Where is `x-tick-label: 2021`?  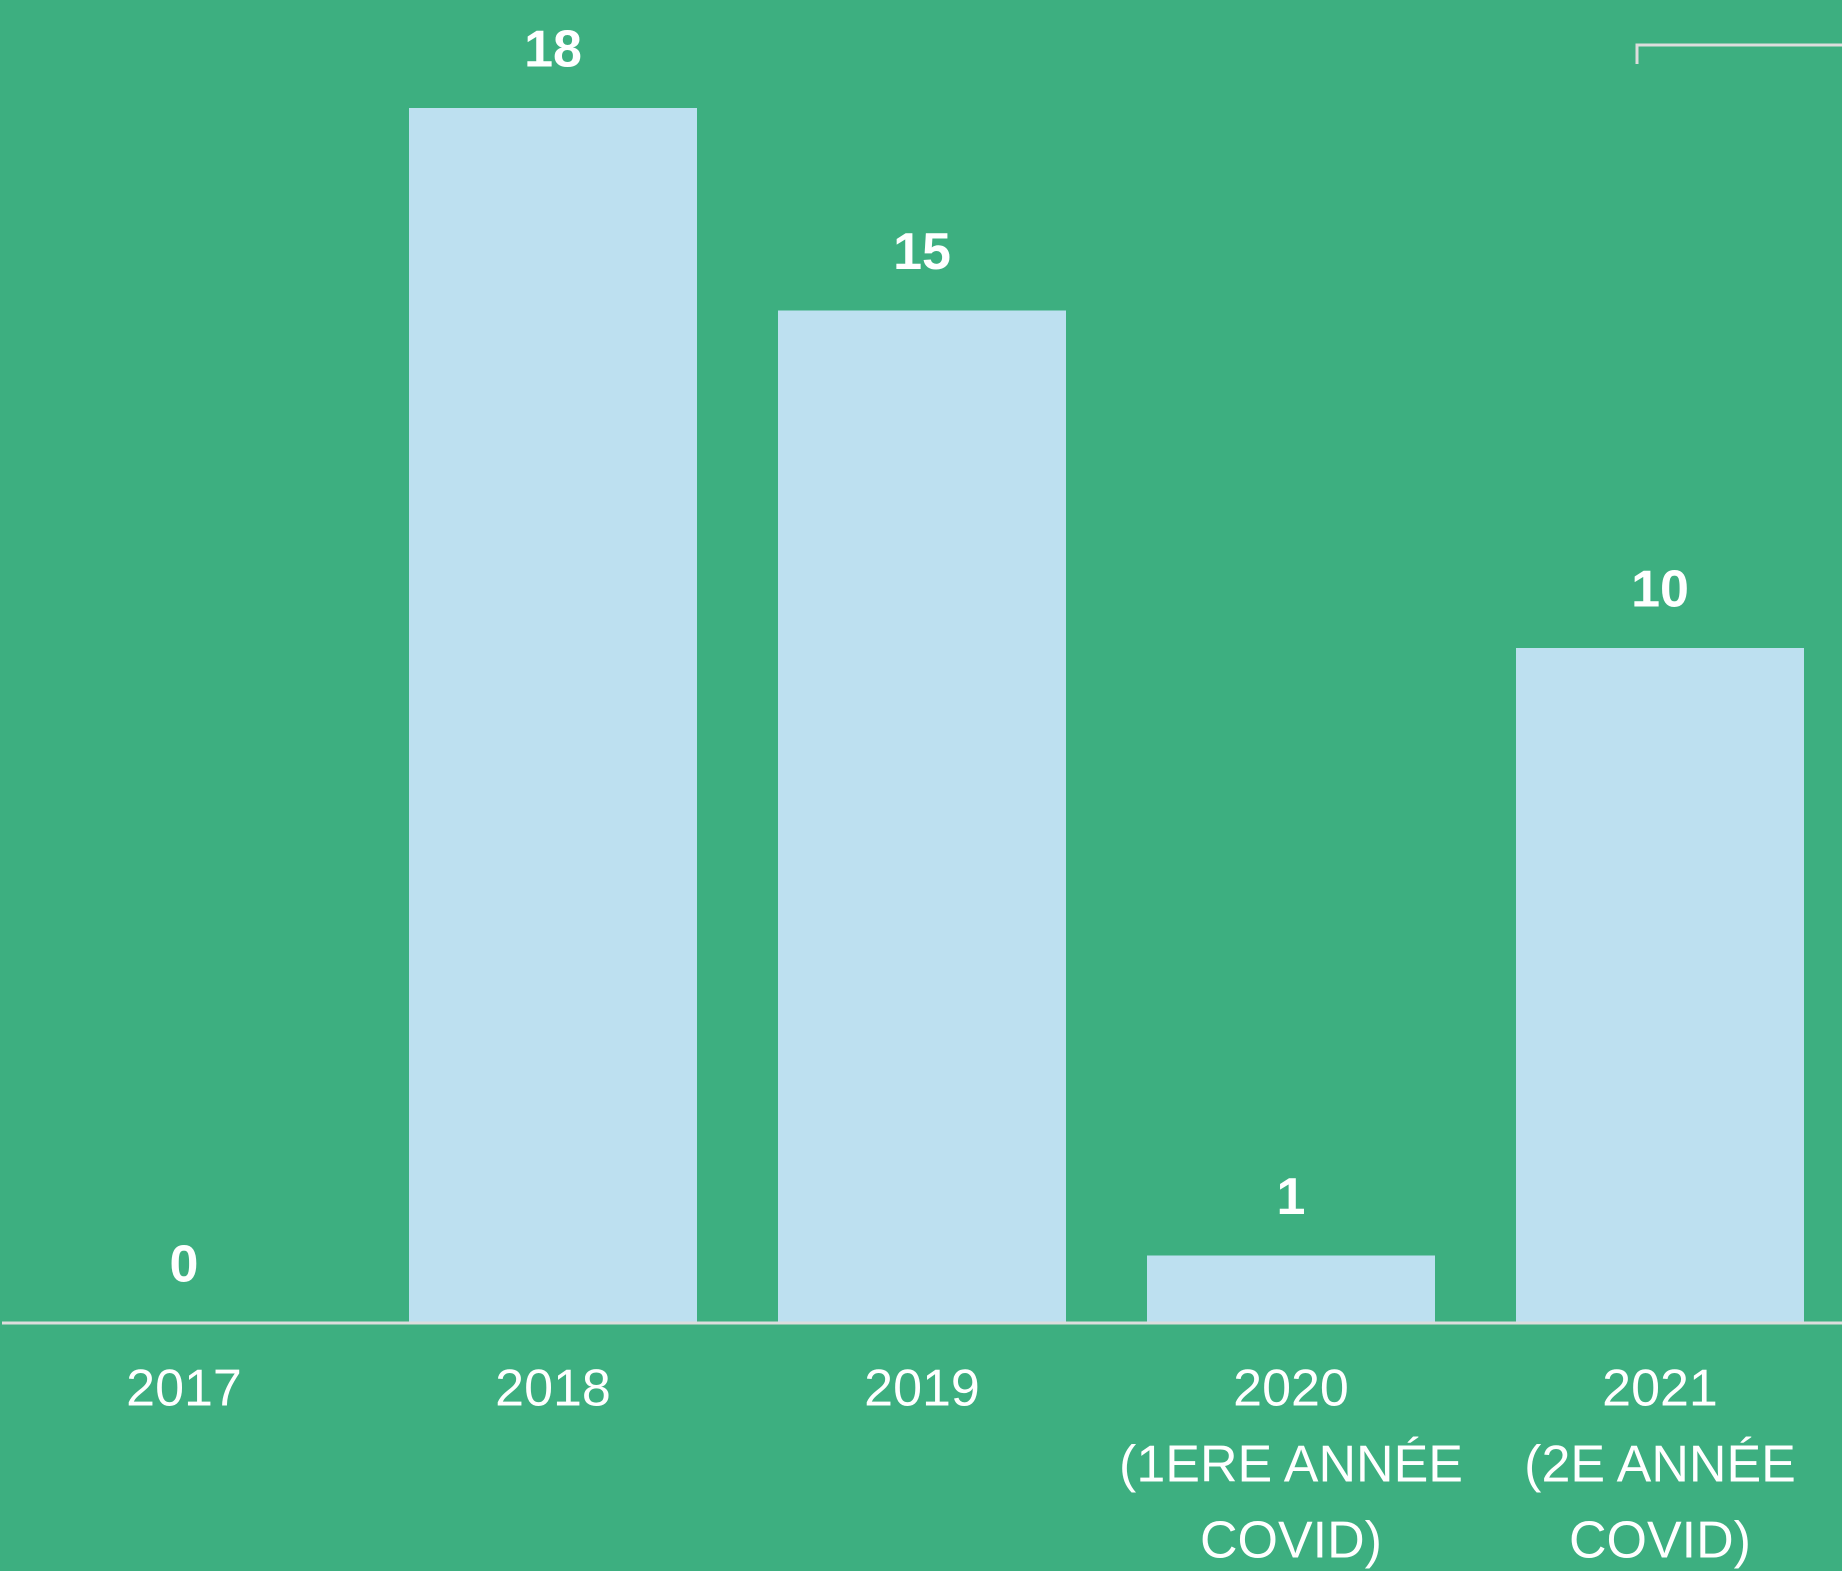 x-tick-label: 2021 is located at coordinates (1660, 1389).